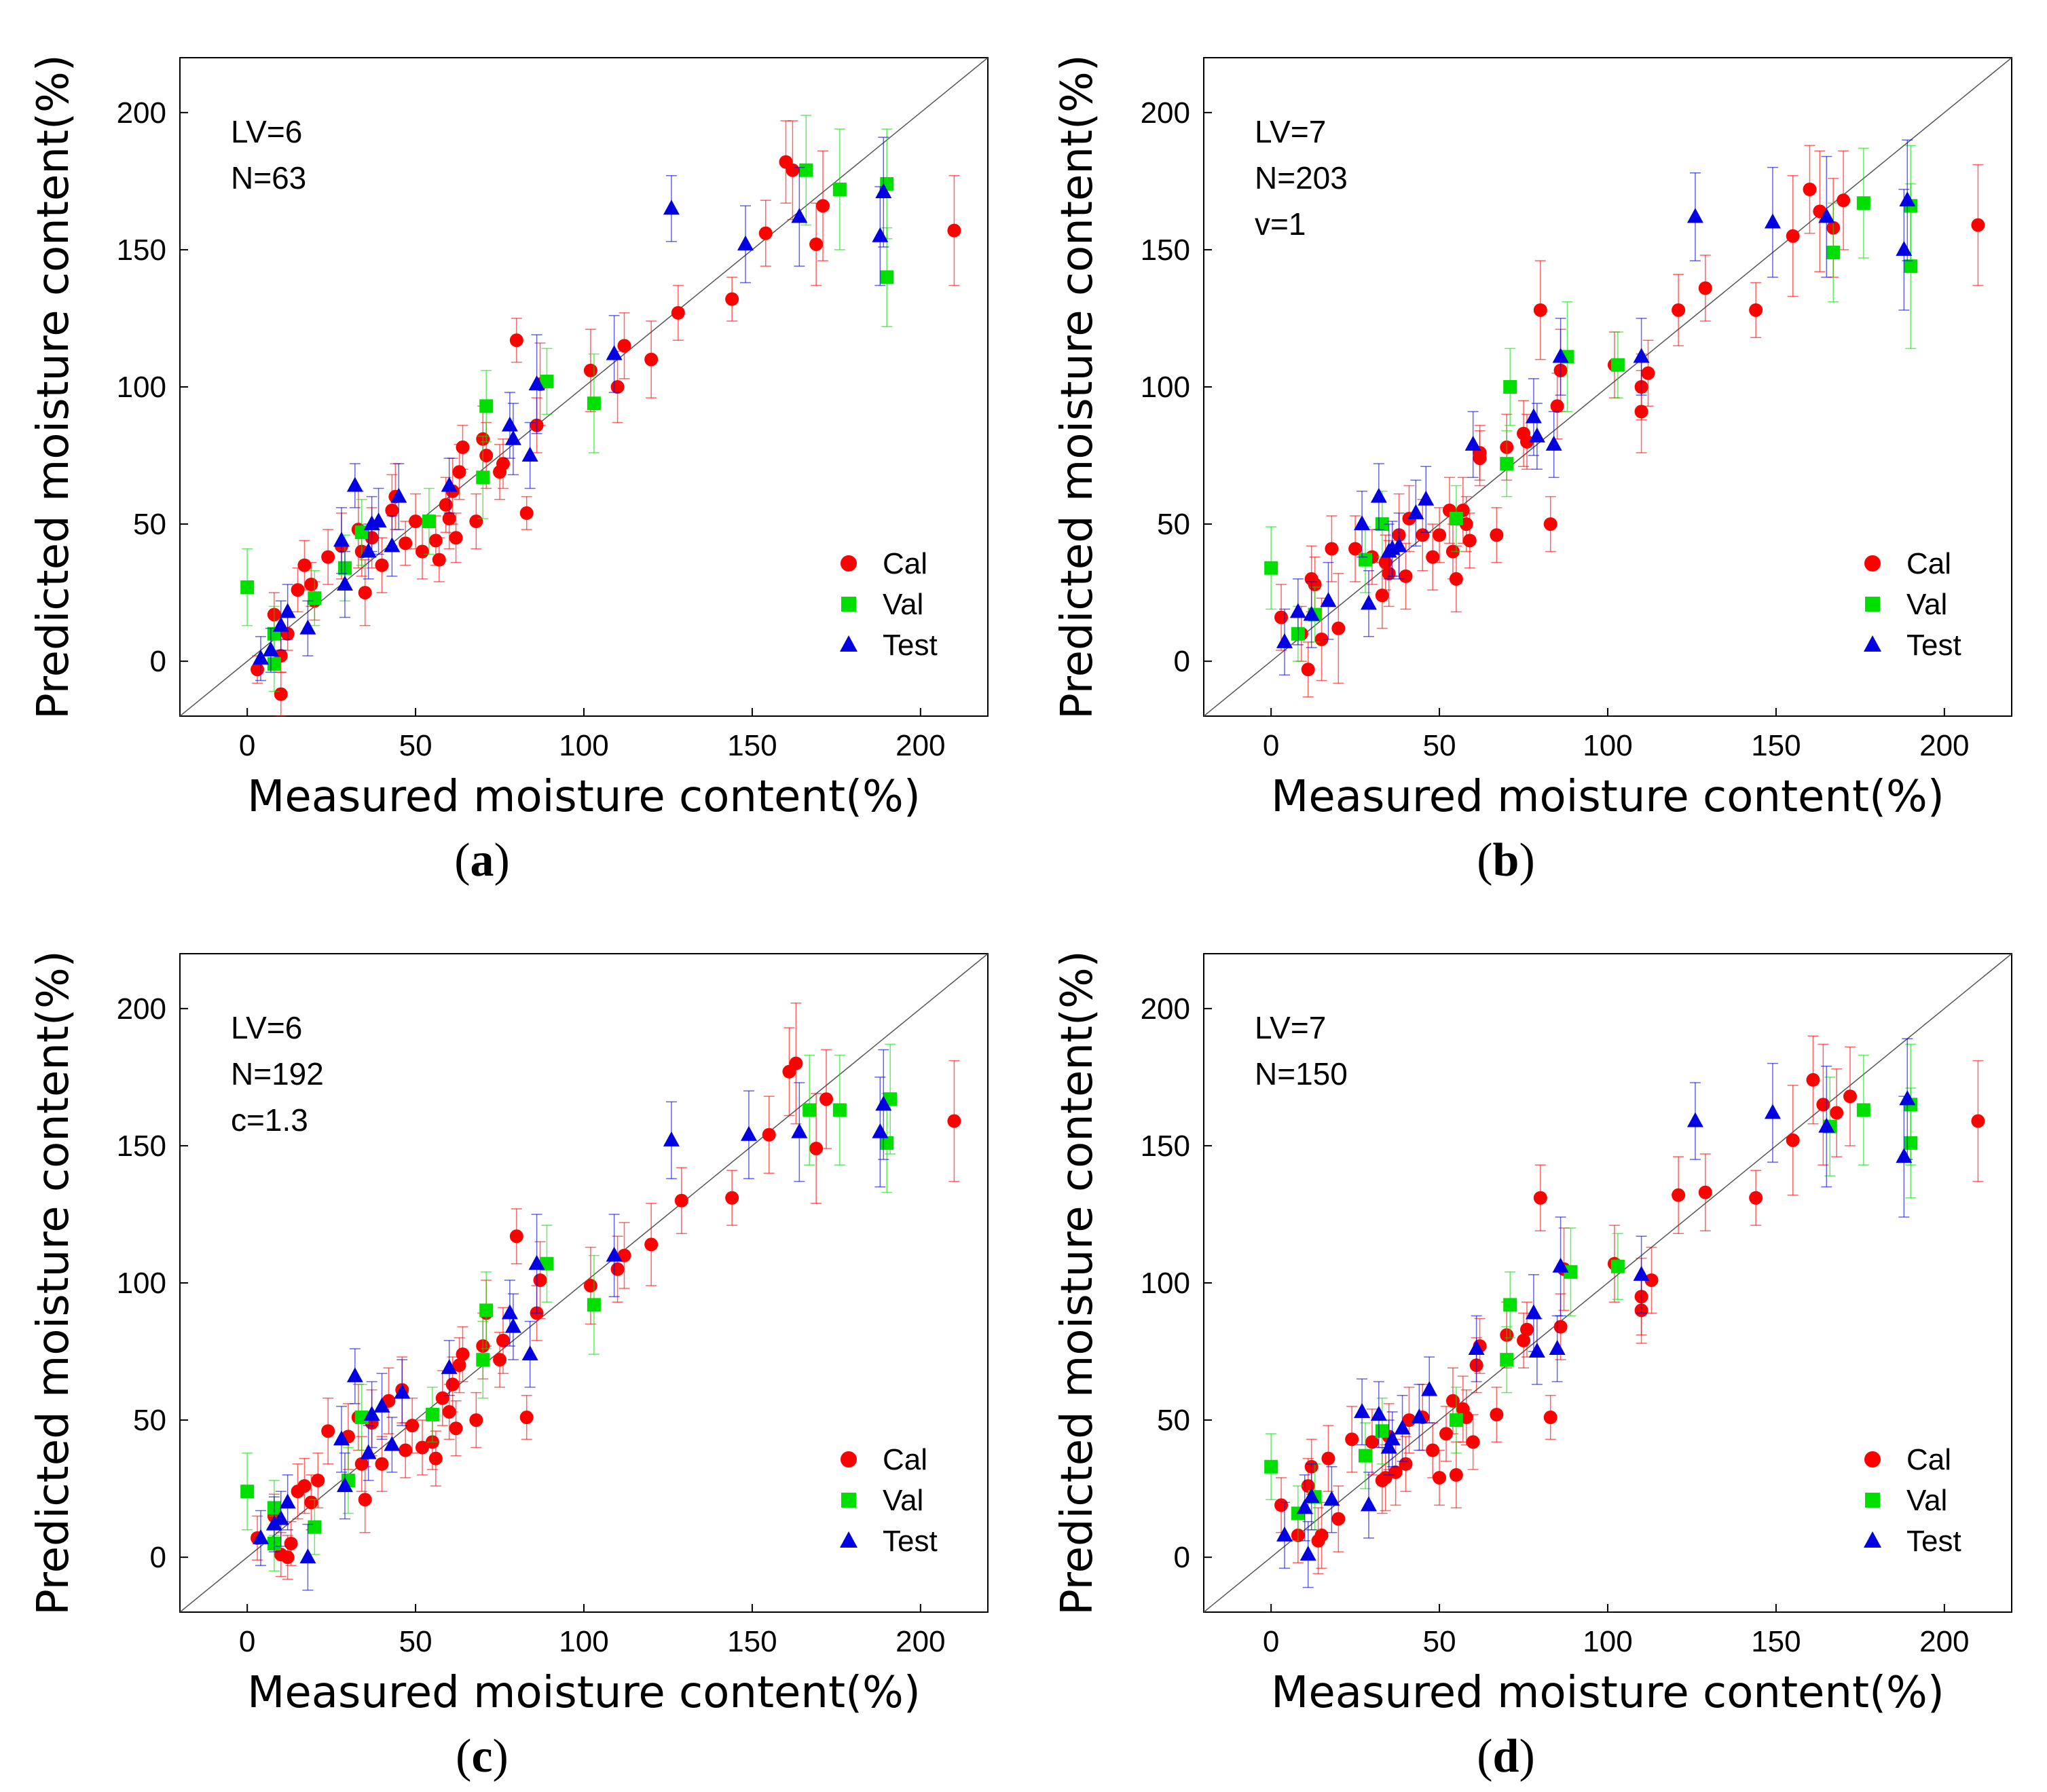  I want to click on y-axis-title: Predicted moisture content(%), so click(1077, 1283).